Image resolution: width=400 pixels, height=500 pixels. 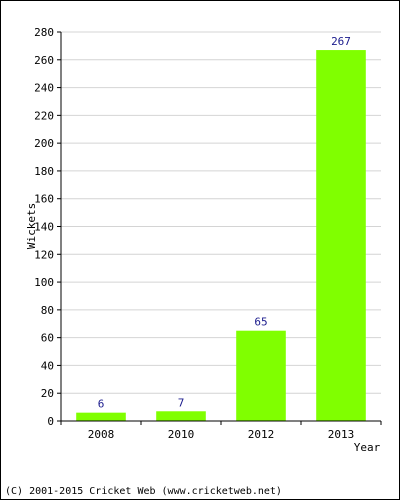 What do you see at coordinates (47, 365) in the screenshot?
I see `y-tick-label: 40` at bounding box center [47, 365].